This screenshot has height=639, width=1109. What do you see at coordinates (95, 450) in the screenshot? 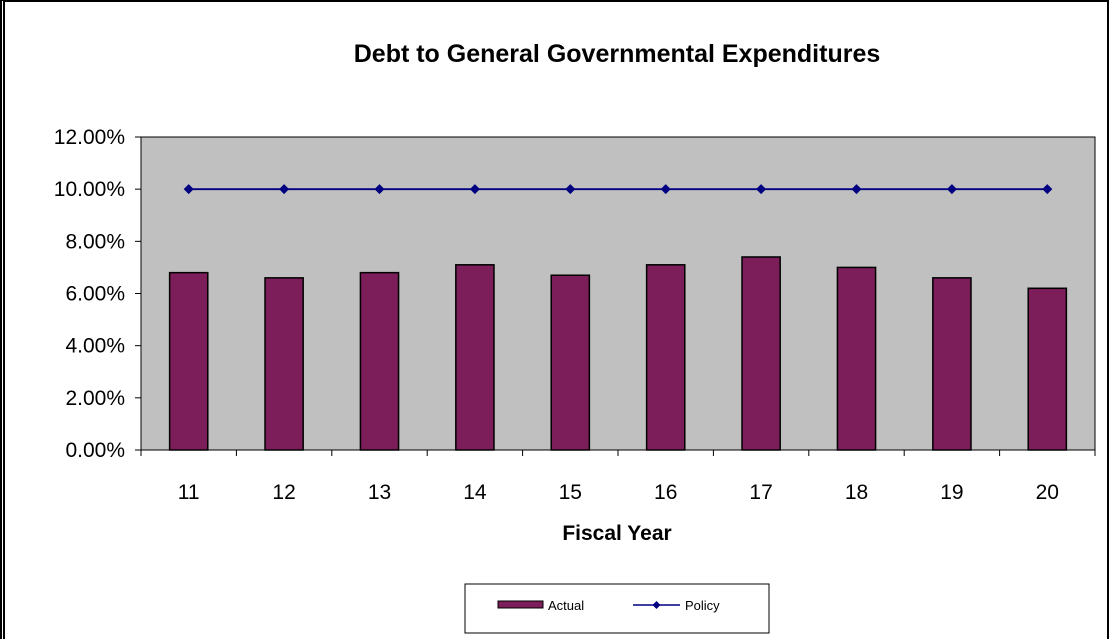
I see `y-tick-label: 0.00%` at bounding box center [95, 450].